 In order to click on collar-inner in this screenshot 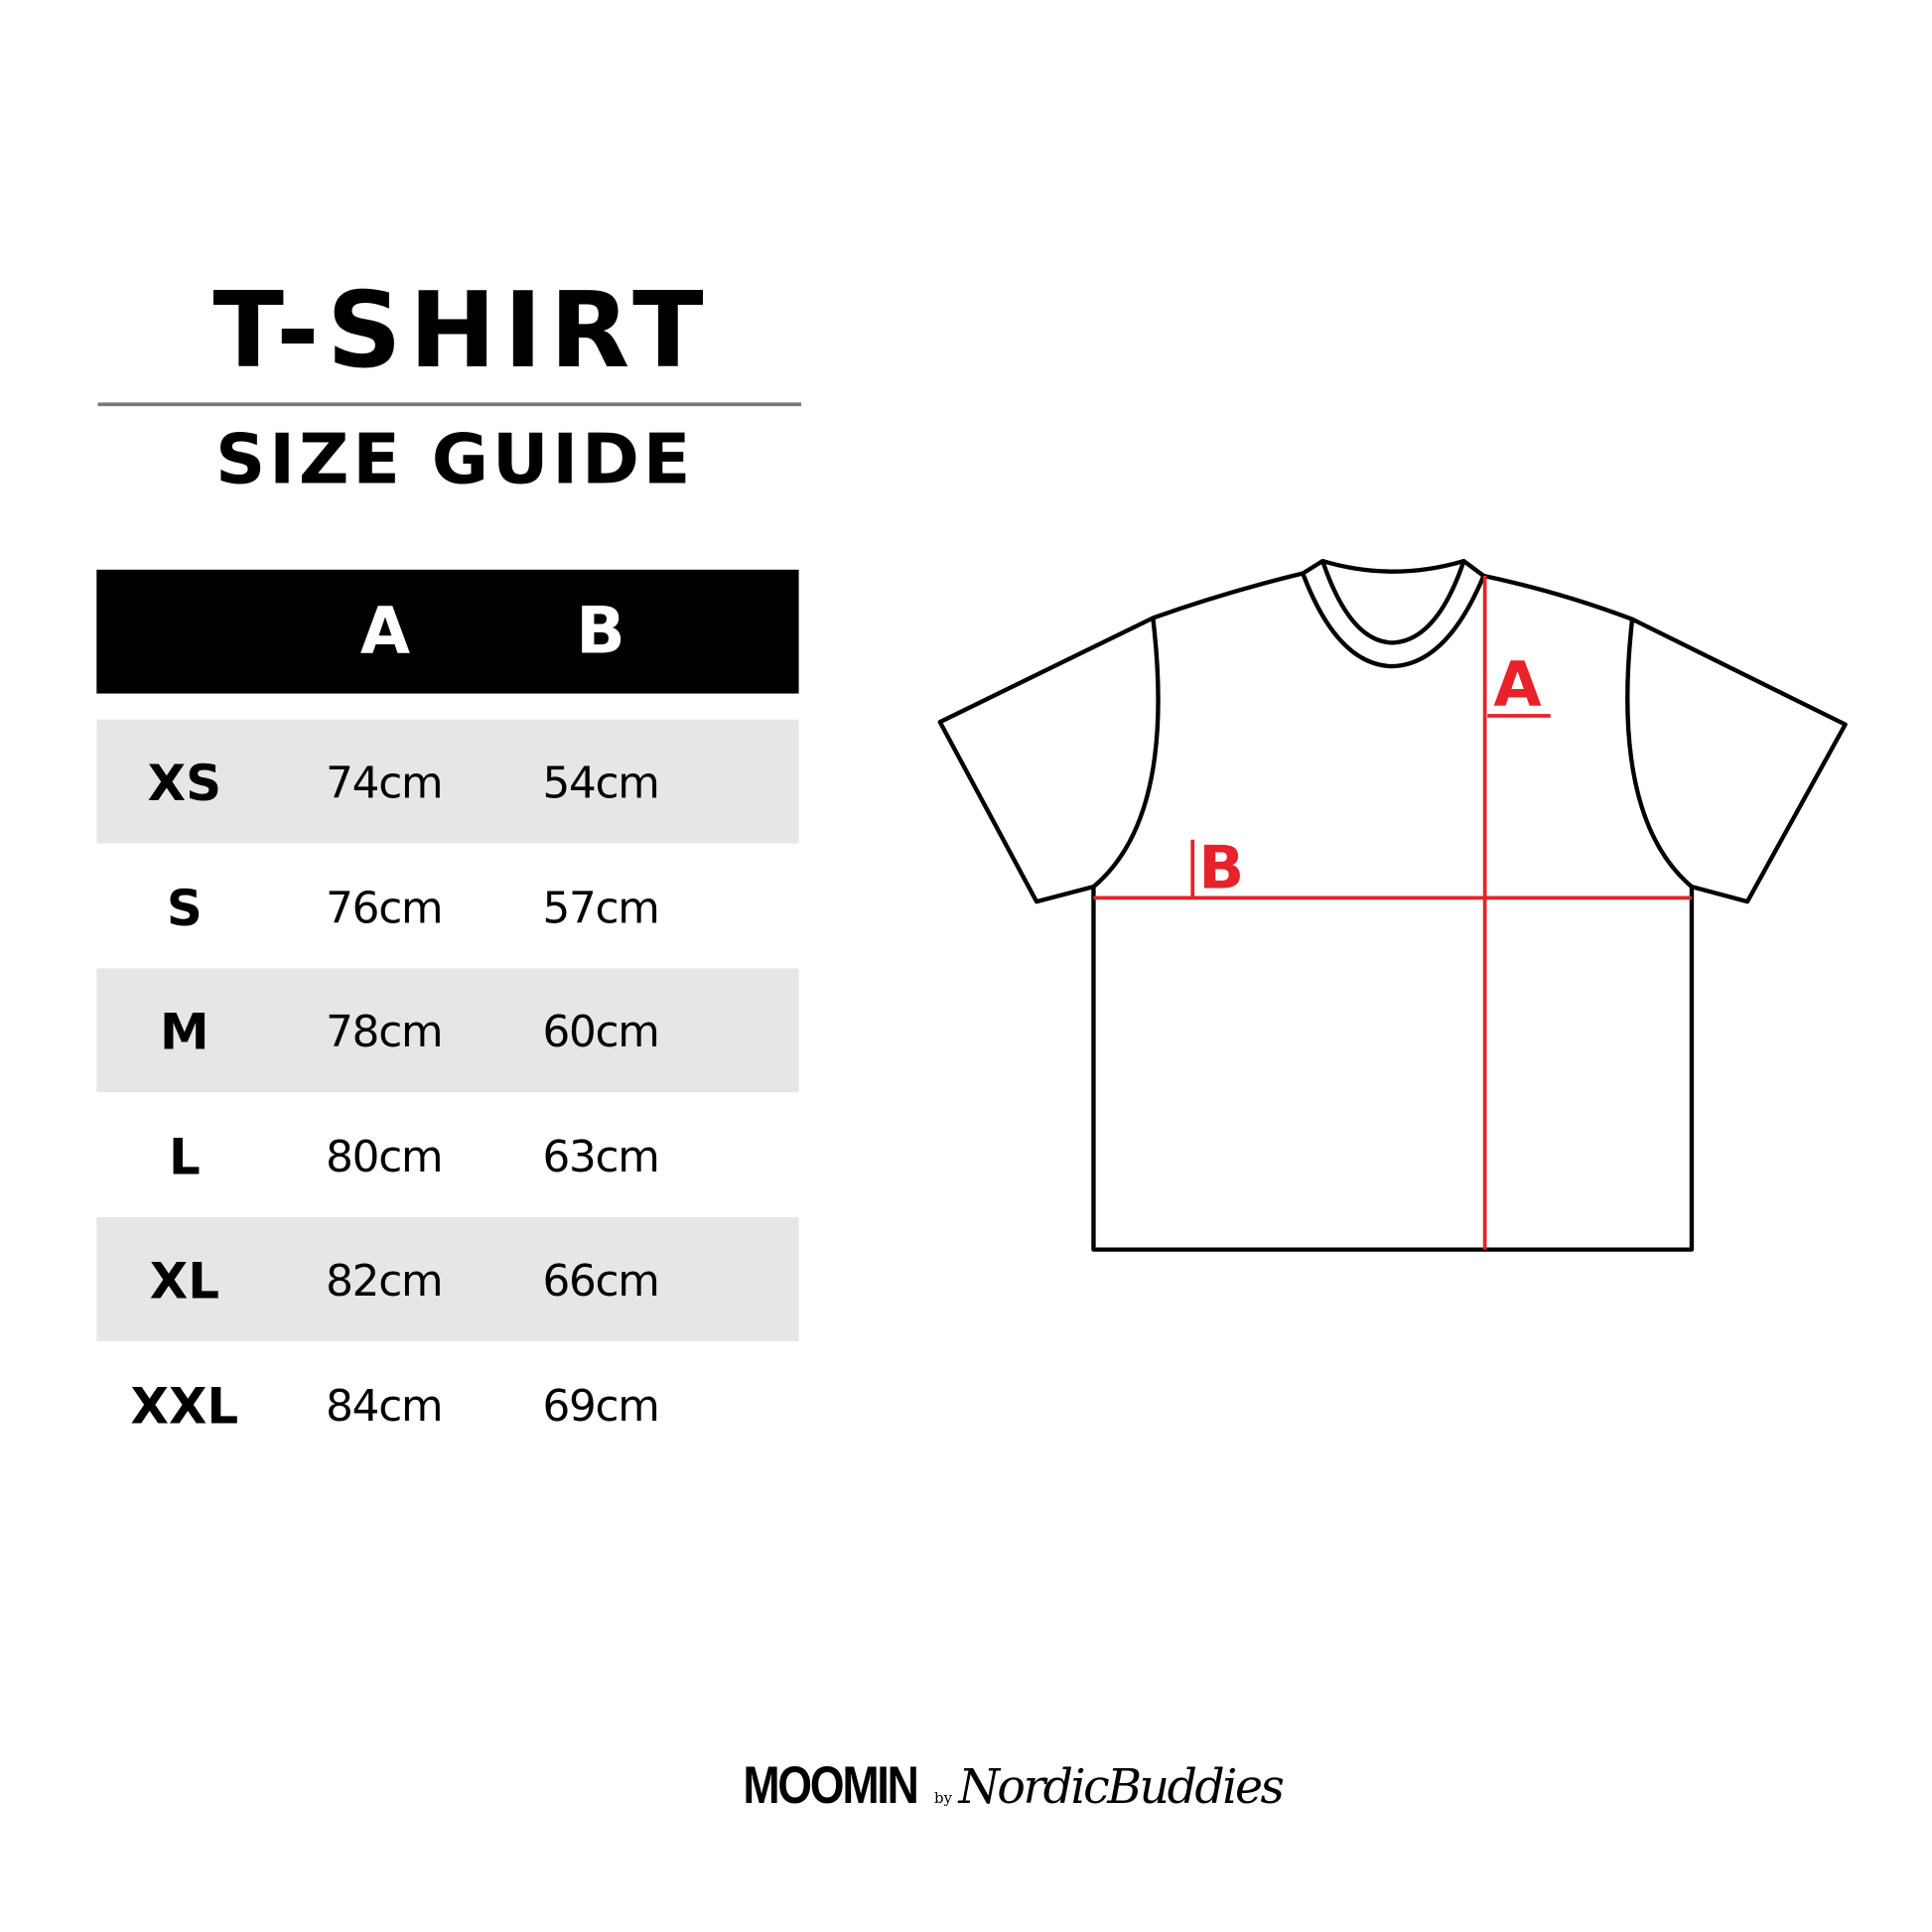, I will do `click(1393, 621)`.